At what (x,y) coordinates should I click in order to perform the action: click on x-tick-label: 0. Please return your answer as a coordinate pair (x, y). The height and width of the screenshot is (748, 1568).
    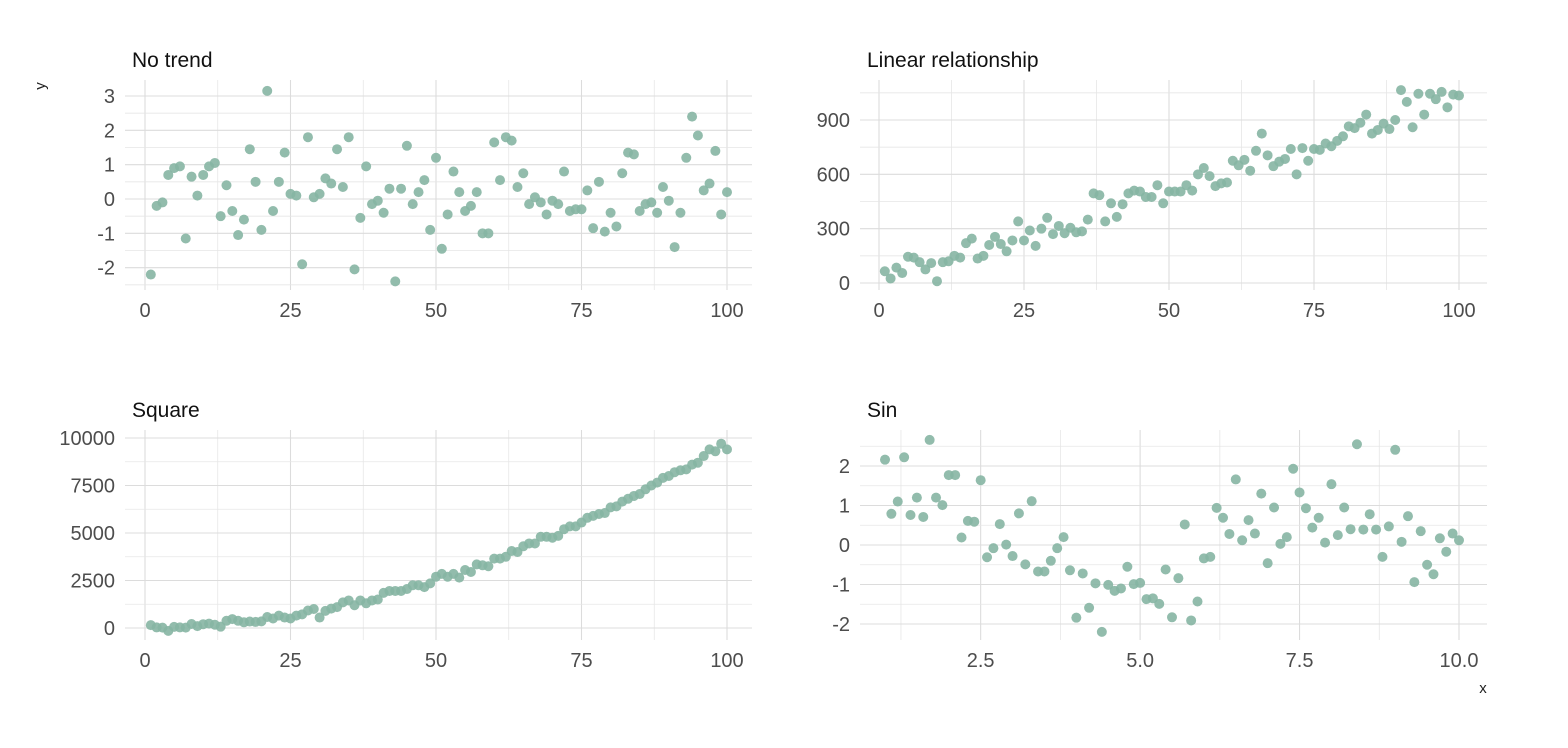
    Looking at the image, I should click on (878, 311).